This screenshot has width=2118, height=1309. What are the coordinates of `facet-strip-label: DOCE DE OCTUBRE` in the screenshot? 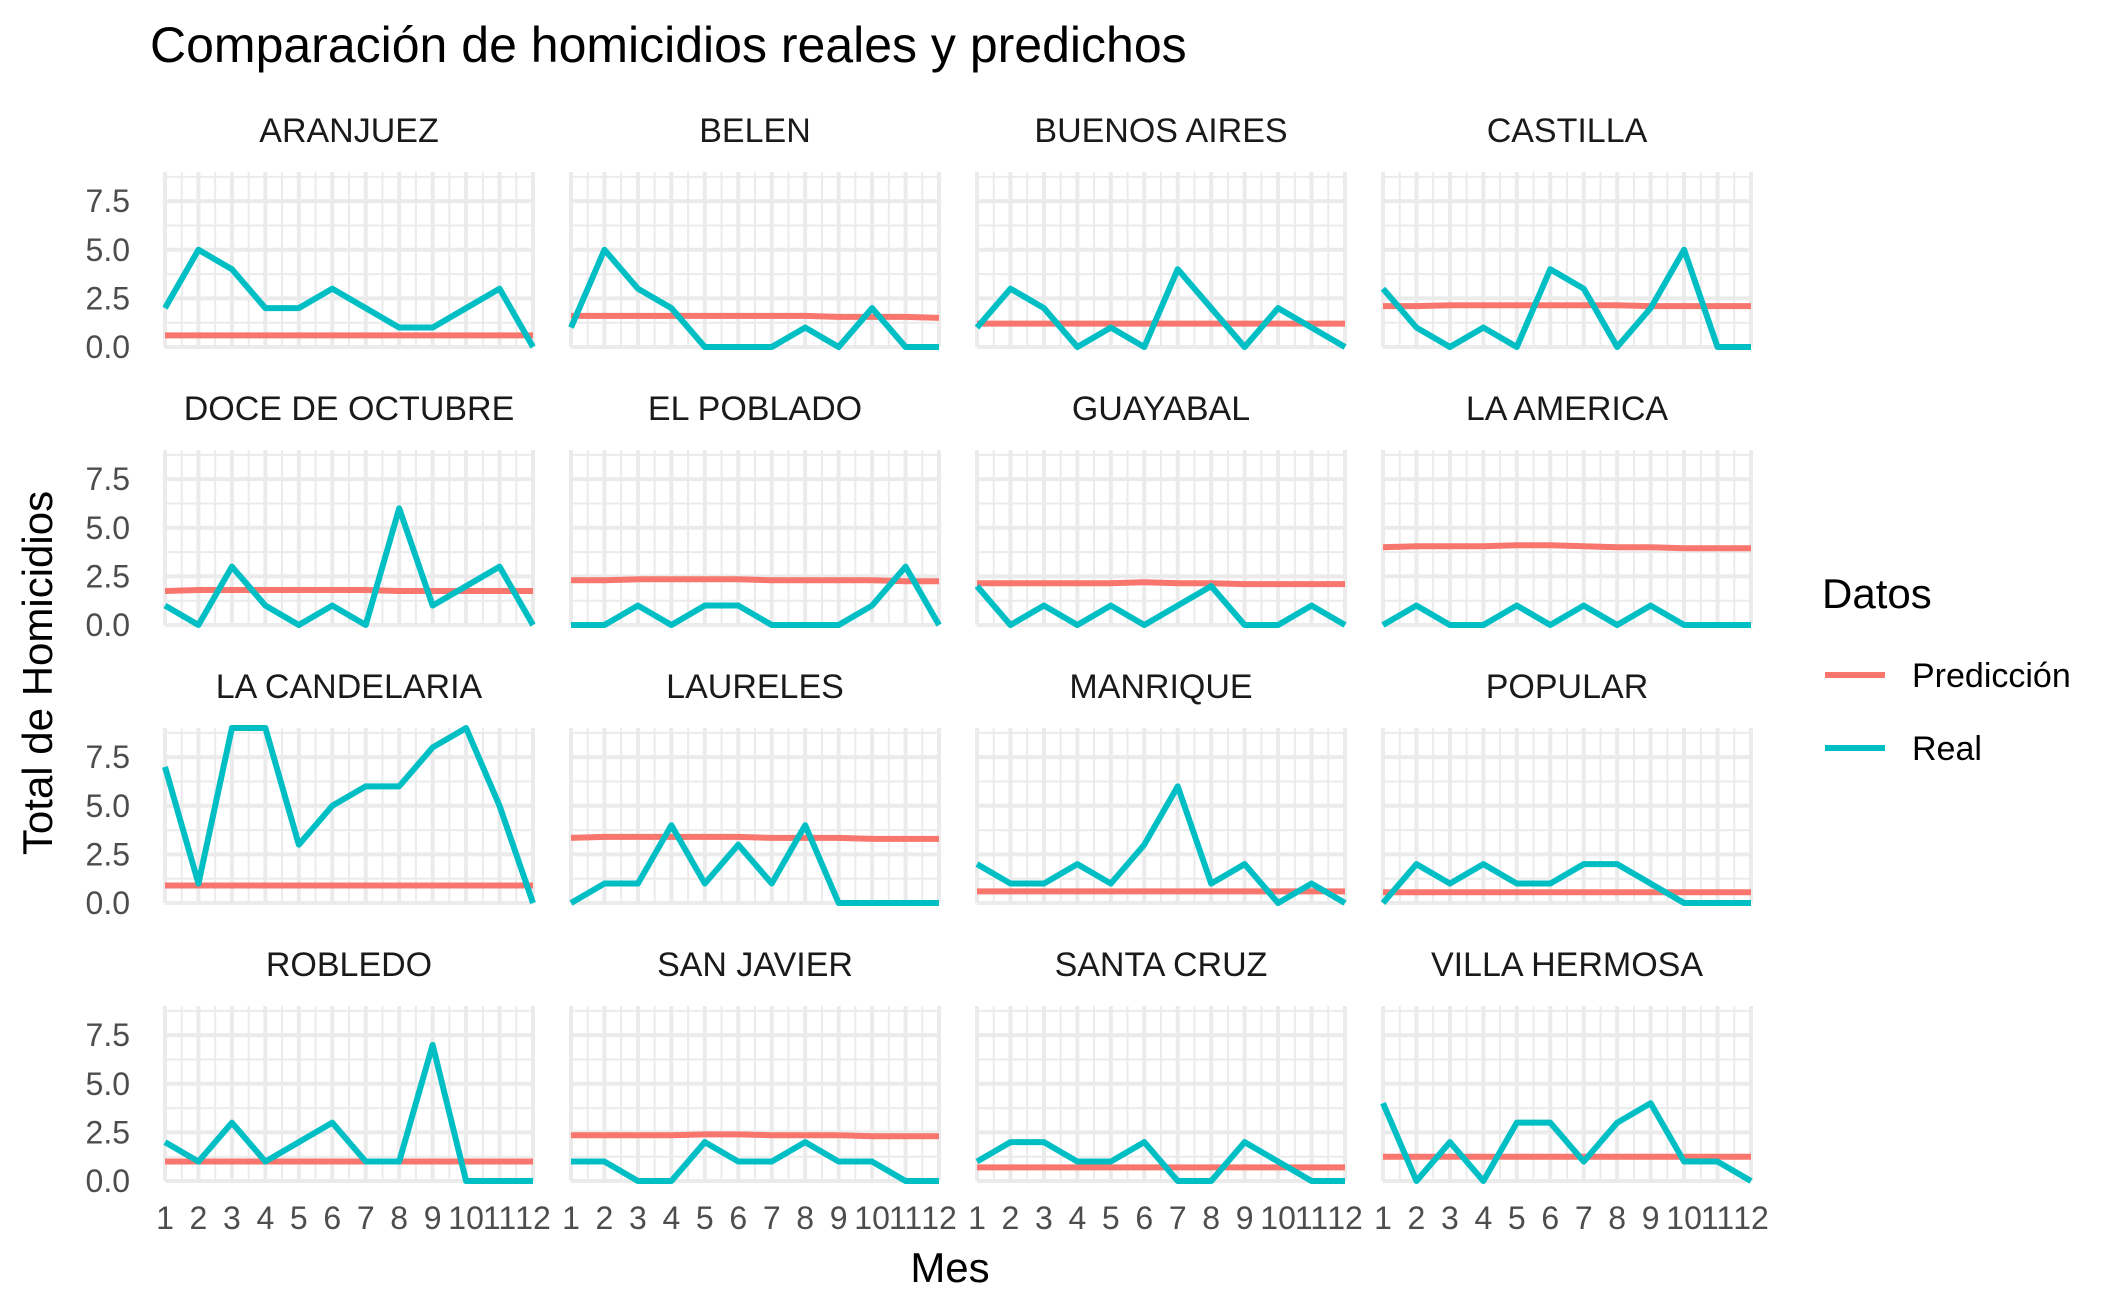 It's located at (349, 409).